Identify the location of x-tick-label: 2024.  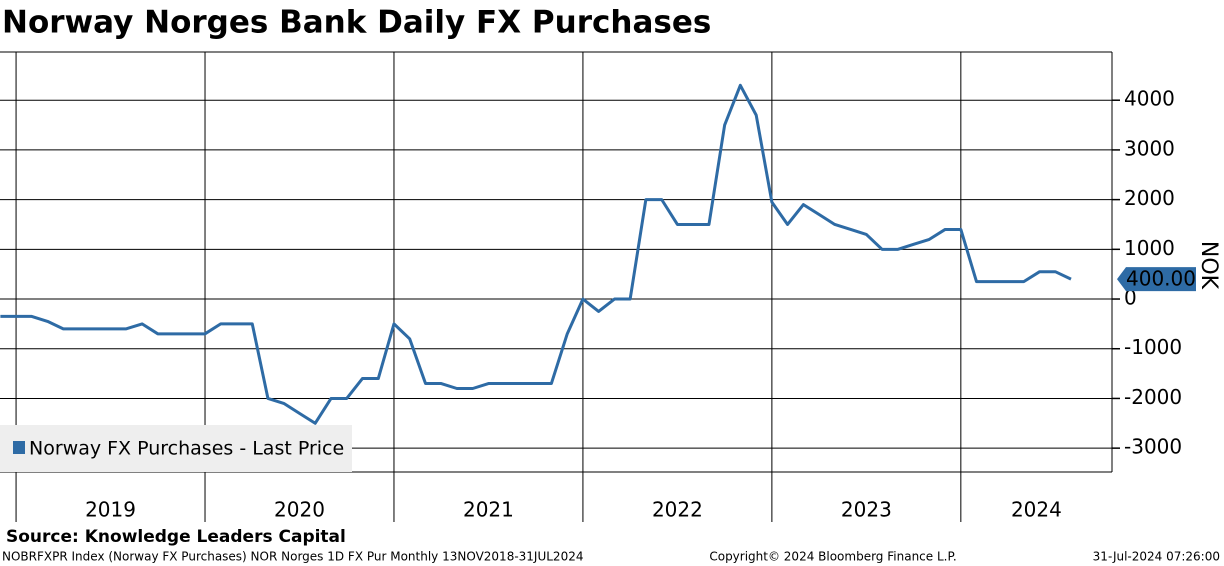
(1036, 510).